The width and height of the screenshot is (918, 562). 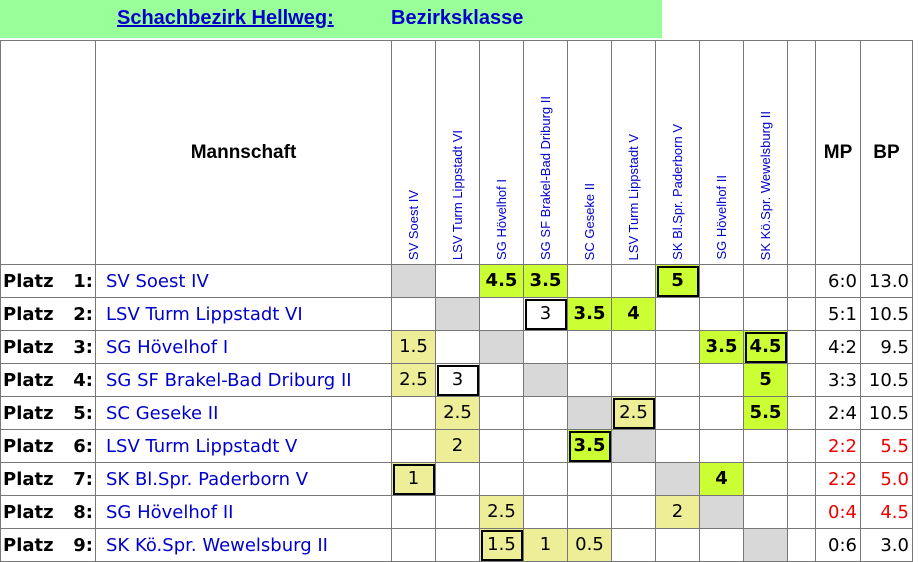 I want to click on rank-cell: Platz 3:, so click(x=48, y=347).